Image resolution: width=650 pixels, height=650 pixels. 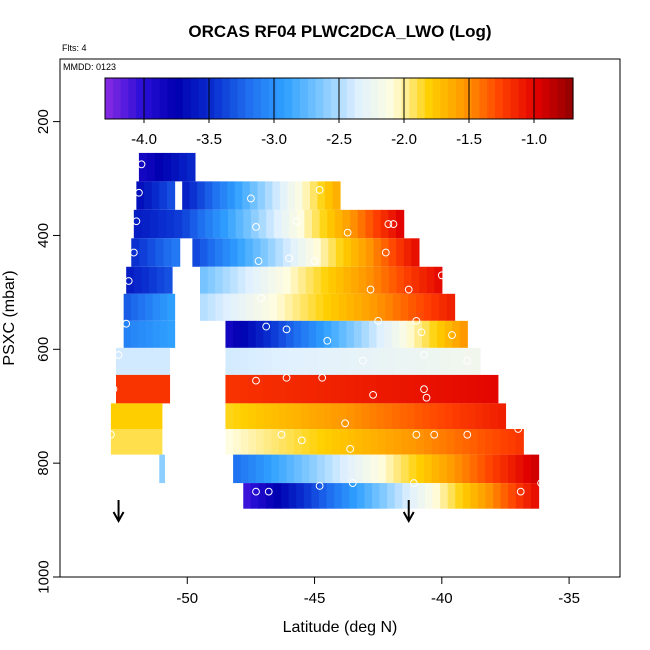 What do you see at coordinates (187, 598) in the screenshot?
I see `x-tick-label: -50` at bounding box center [187, 598].